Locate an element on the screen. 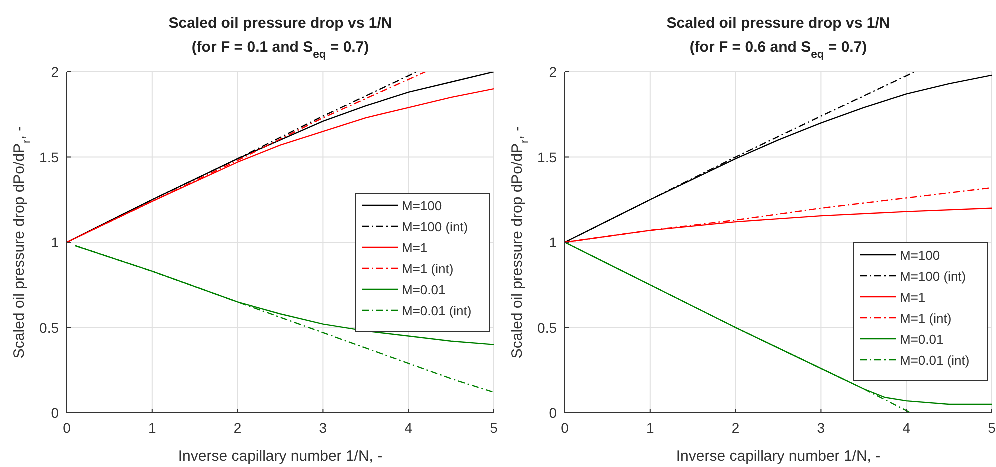  chart-subtitle: (for F = 0.6 and S$_{eq}$ = 0.7) is located at coordinates (779, 50).